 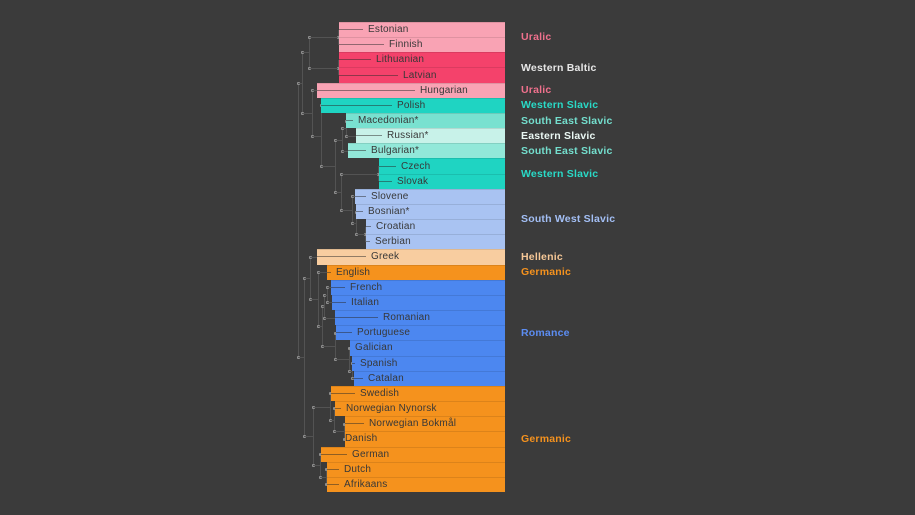 I want to click on language-label: Croatian, so click(x=396, y=227).